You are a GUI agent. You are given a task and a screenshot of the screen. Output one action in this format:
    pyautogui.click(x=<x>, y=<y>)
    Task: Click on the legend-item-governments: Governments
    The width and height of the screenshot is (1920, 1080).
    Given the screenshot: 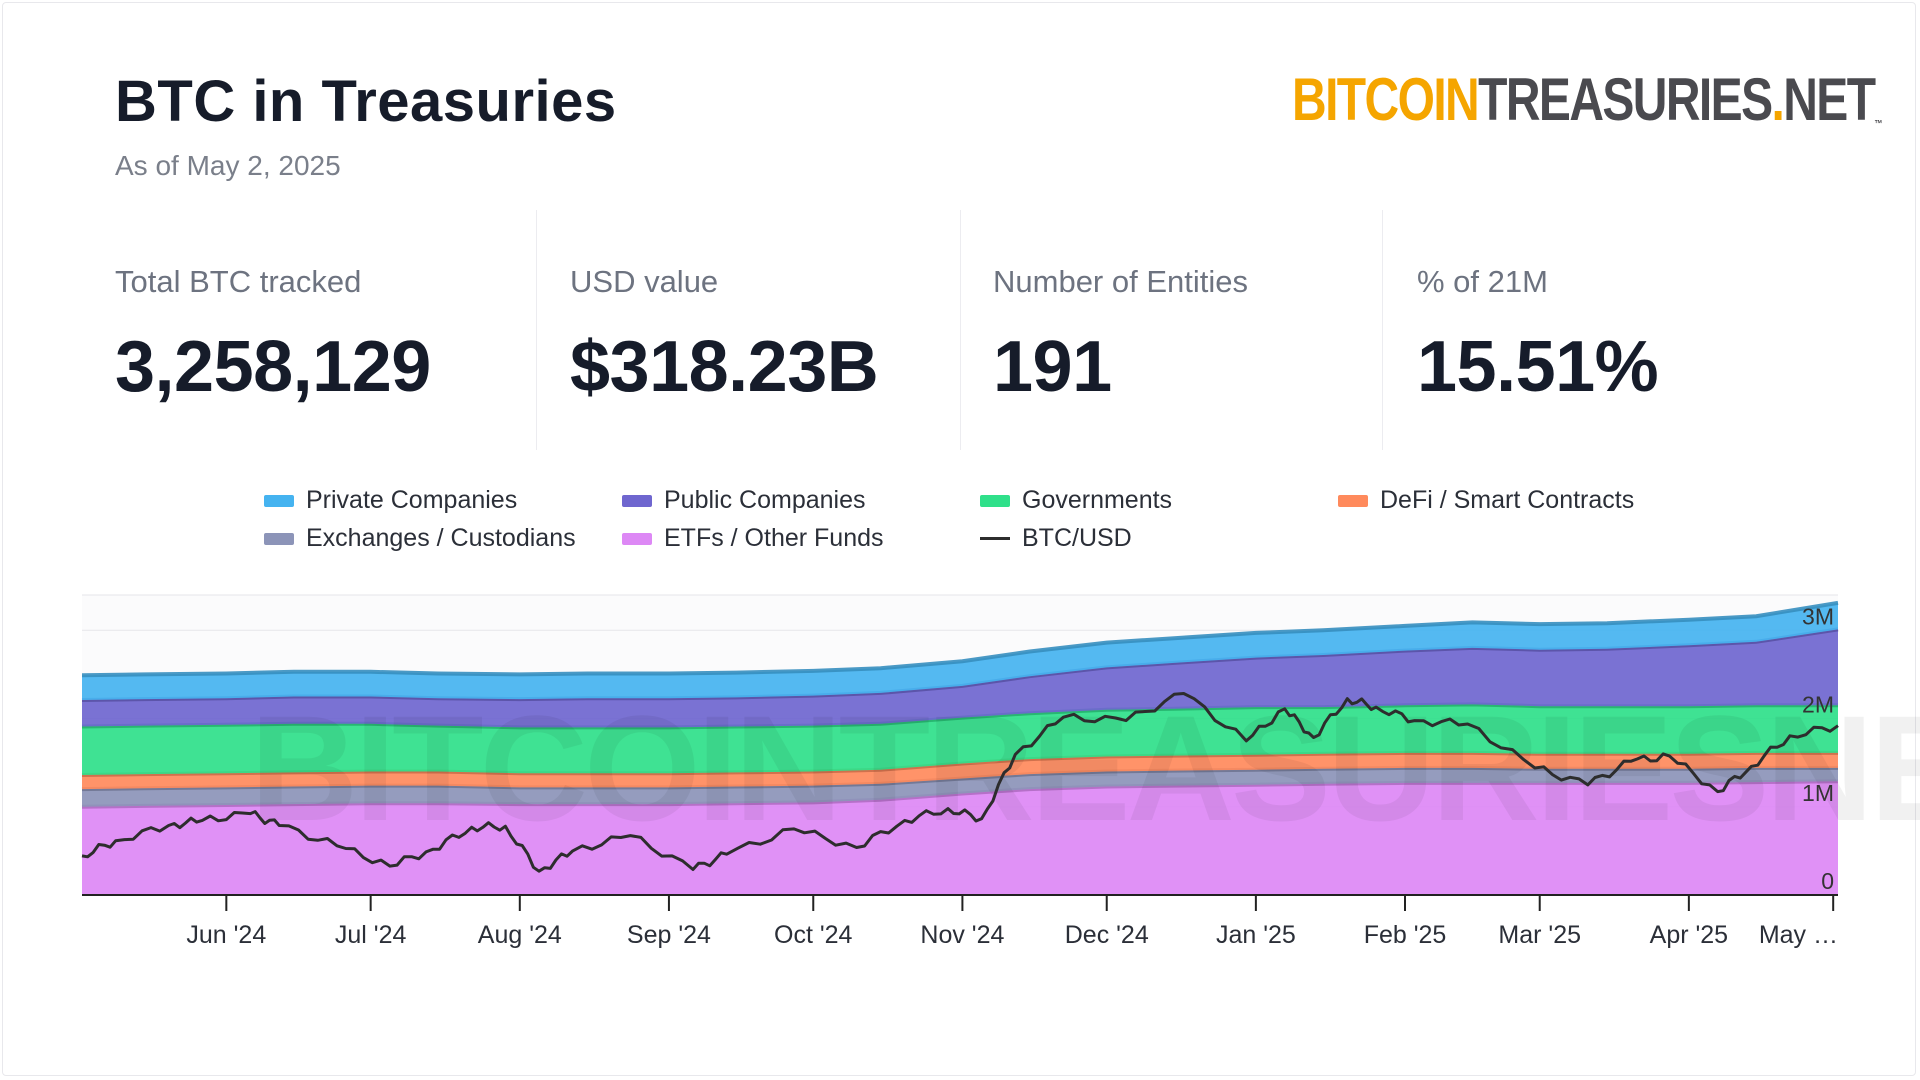 What is the action you would take?
    pyautogui.click(x=1076, y=500)
    